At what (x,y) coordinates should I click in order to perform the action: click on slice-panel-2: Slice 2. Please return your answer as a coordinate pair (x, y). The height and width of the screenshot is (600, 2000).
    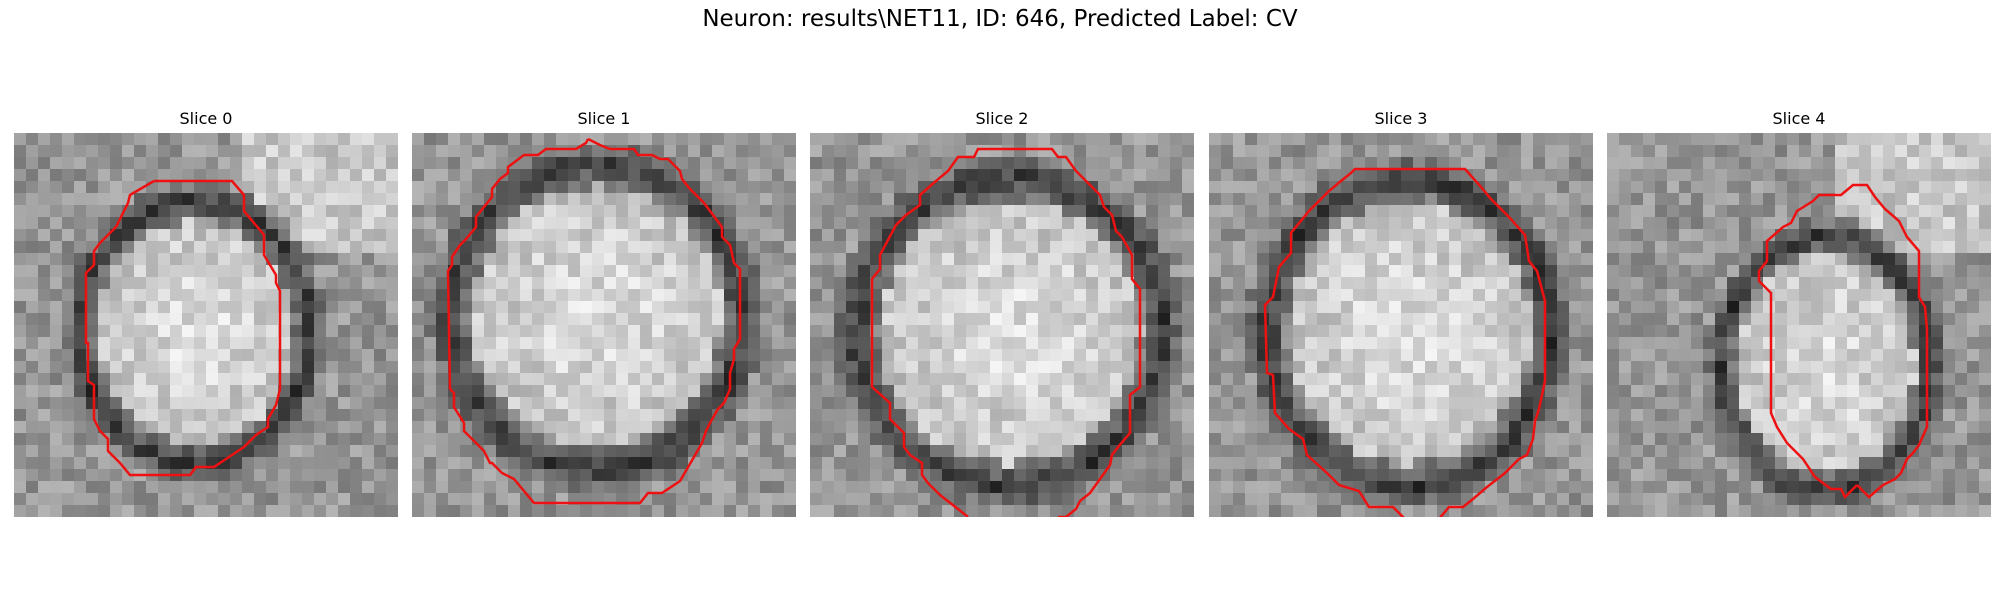
    Looking at the image, I should click on (1002, 312).